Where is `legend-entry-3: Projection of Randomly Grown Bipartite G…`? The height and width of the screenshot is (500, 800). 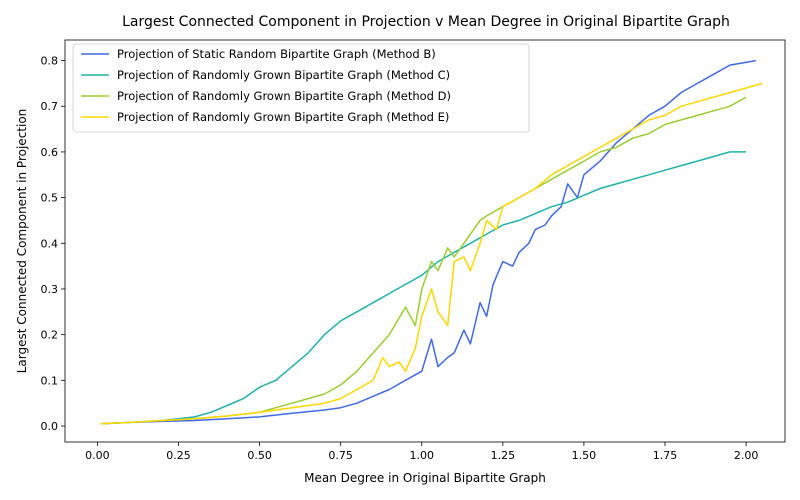 legend-entry-3: Projection of Randomly Grown Bipartite G… is located at coordinates (283, 117).